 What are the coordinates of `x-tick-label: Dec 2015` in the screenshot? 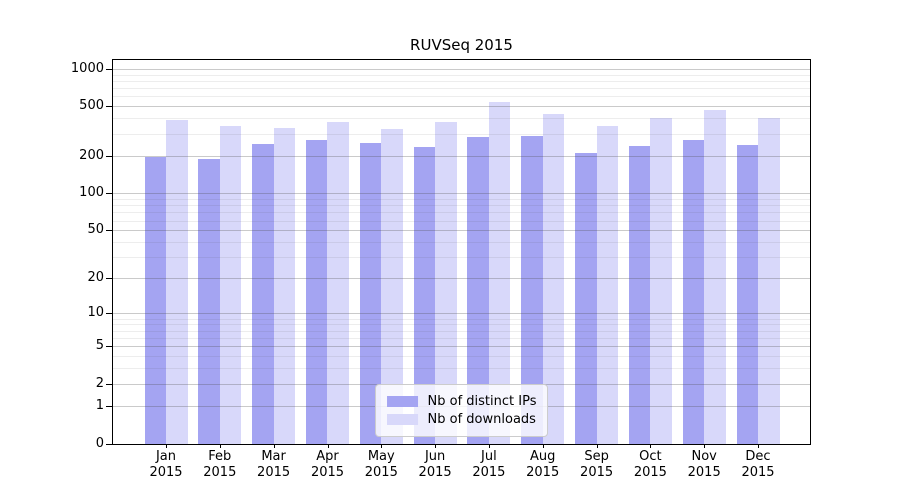 It's located at (758, 464).